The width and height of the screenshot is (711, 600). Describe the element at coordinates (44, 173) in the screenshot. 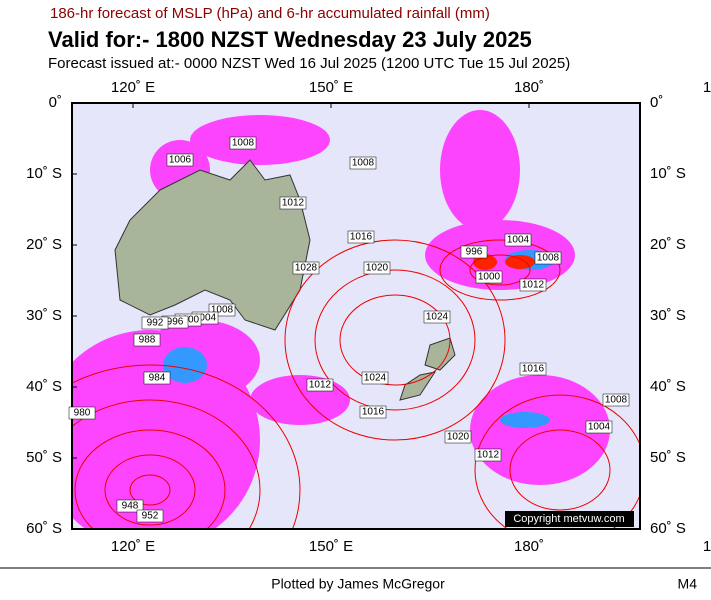

I see `lat-label-left: 10˚ S` at that location.